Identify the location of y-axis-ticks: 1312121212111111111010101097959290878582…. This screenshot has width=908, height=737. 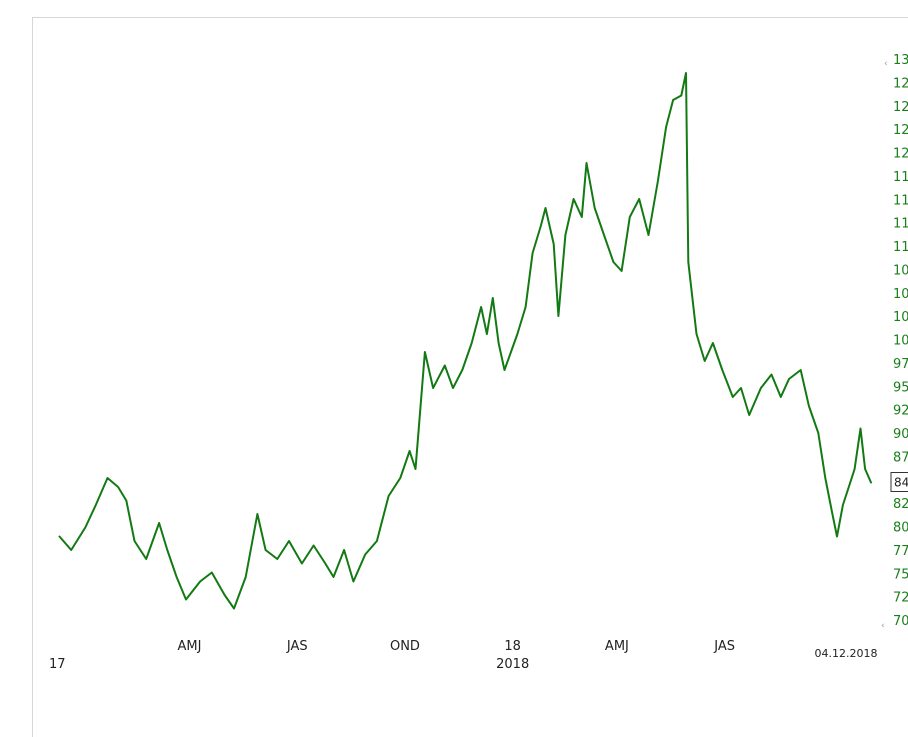
(894, 342).